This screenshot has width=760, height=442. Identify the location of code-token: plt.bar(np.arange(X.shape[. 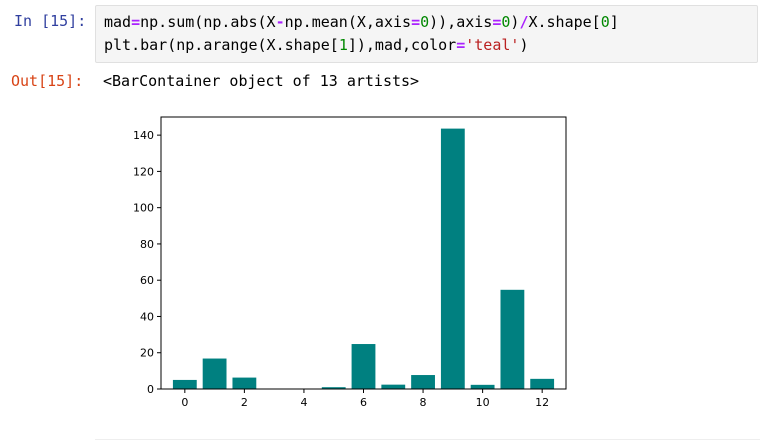
(221, 45).